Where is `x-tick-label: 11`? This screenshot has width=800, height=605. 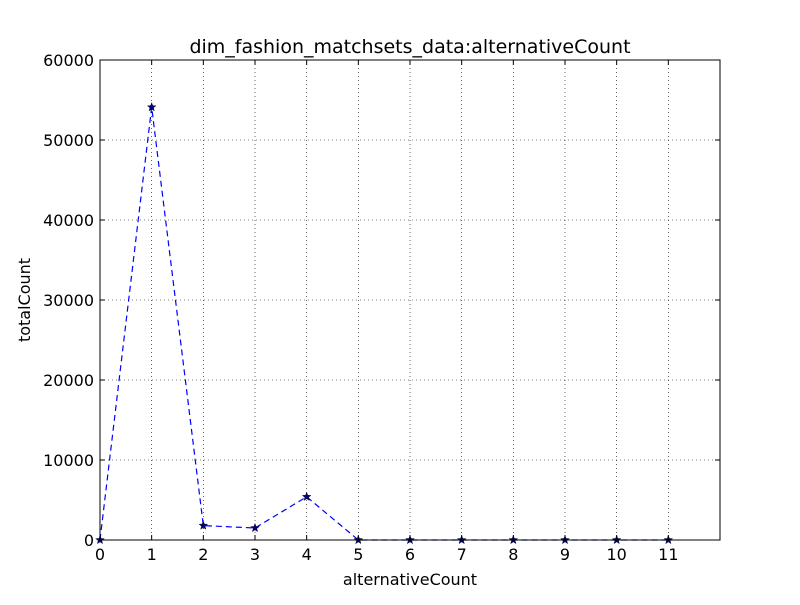 x-tick-label: 11 is located at coordinates (668, 554).